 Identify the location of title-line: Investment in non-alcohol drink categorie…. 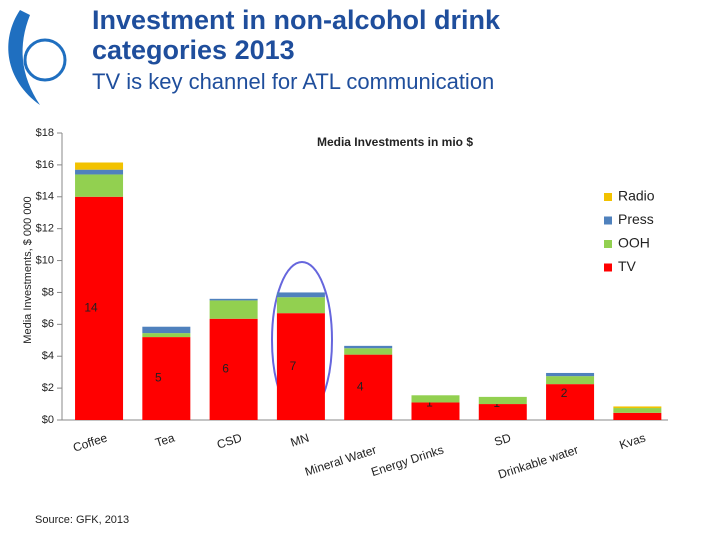
(296, 35).